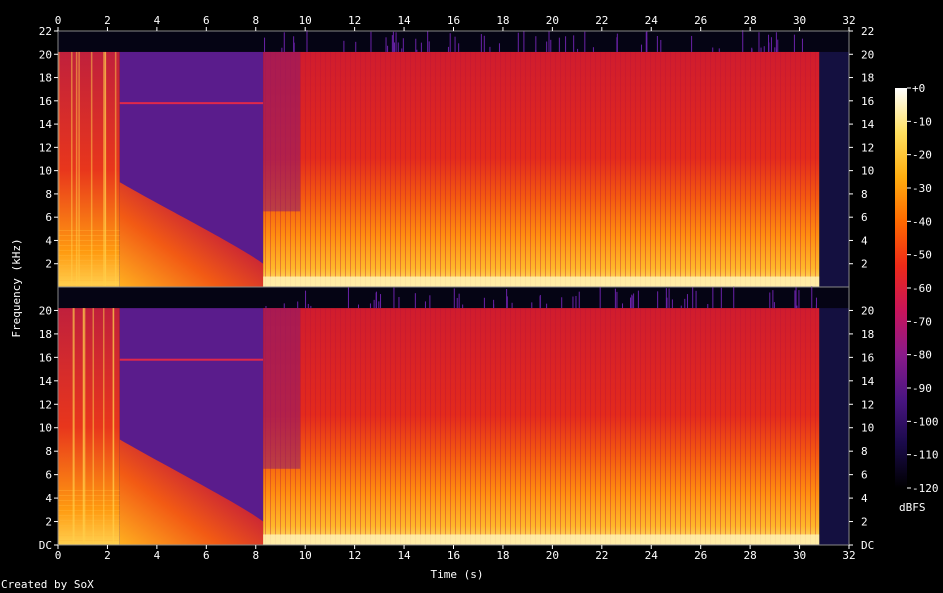  Describe the element at coordinates (864, 240) in the screenshot. I see `y-tick-label-right: 4` at that location.